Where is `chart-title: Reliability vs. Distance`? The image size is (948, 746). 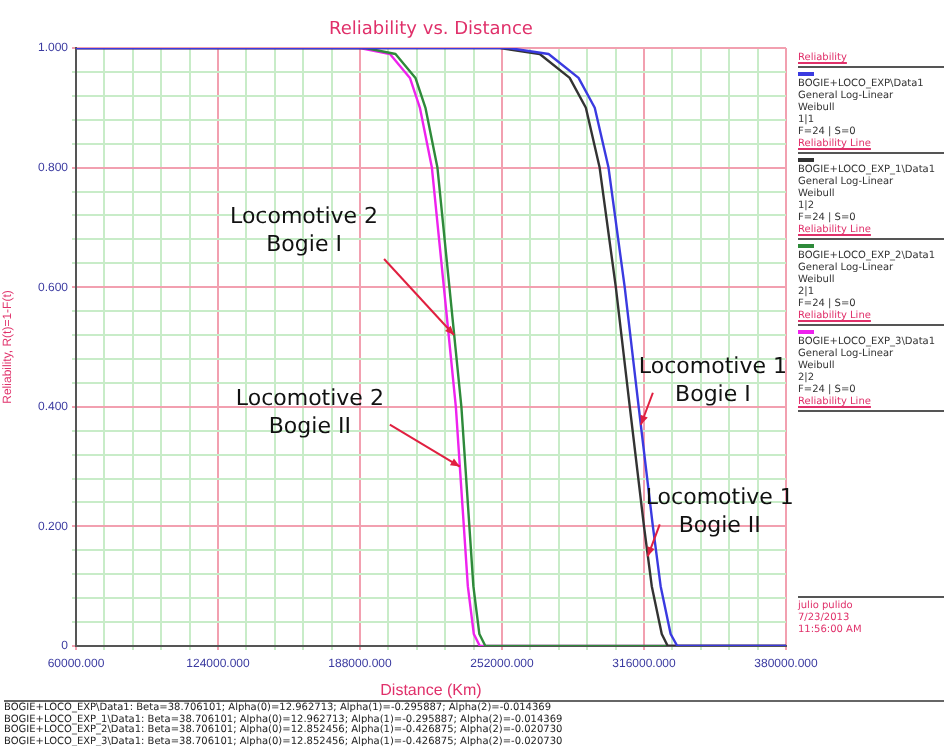
chart-title: Reliability vs. Distance is located at coordinates (431, 30).